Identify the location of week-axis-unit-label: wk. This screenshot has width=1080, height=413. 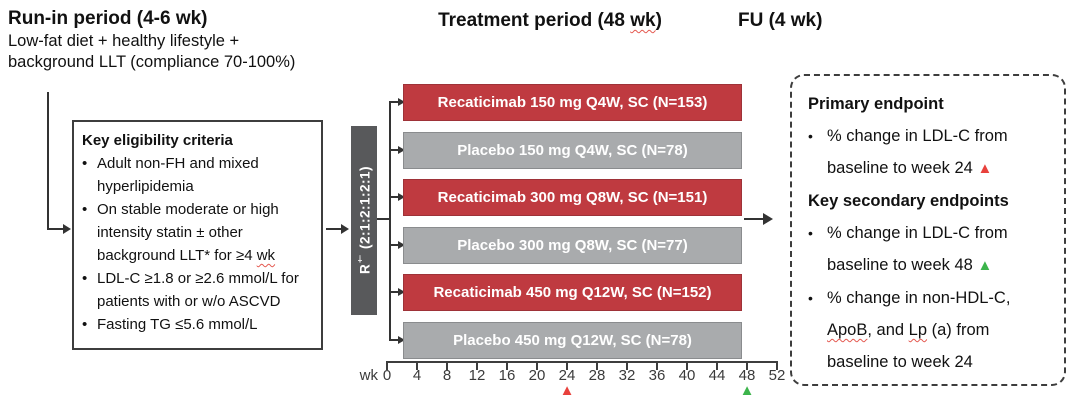
(368, 375).